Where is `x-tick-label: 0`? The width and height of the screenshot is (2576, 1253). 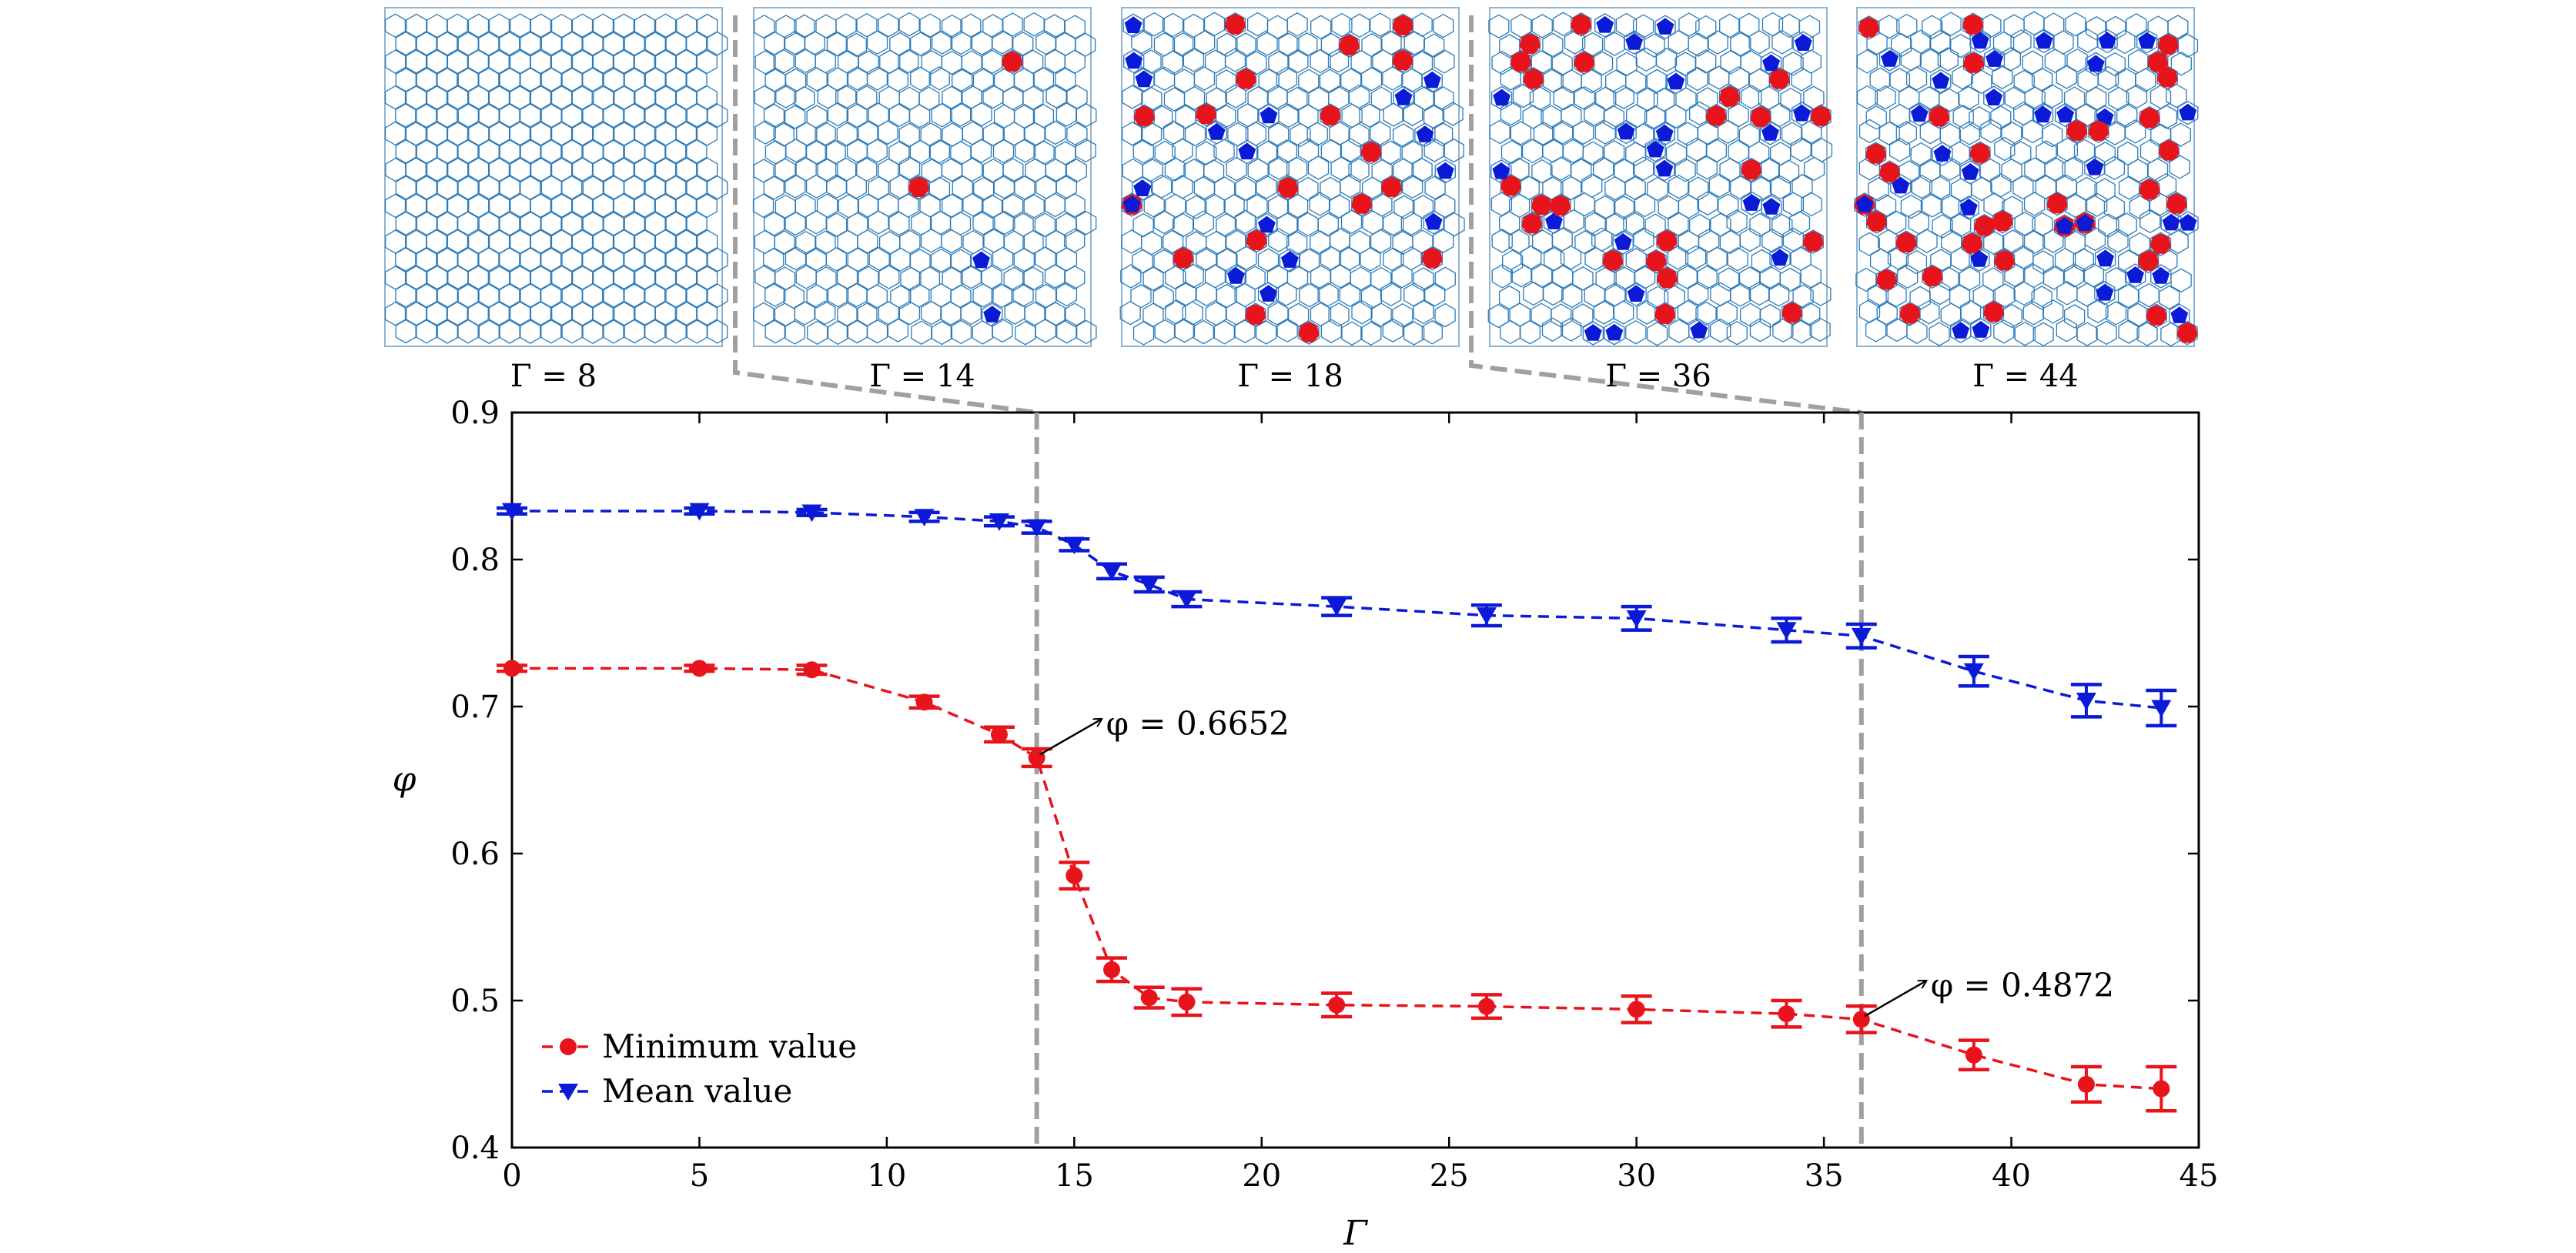 x-tick-label: 0 is located at coordinates (512, 1176).